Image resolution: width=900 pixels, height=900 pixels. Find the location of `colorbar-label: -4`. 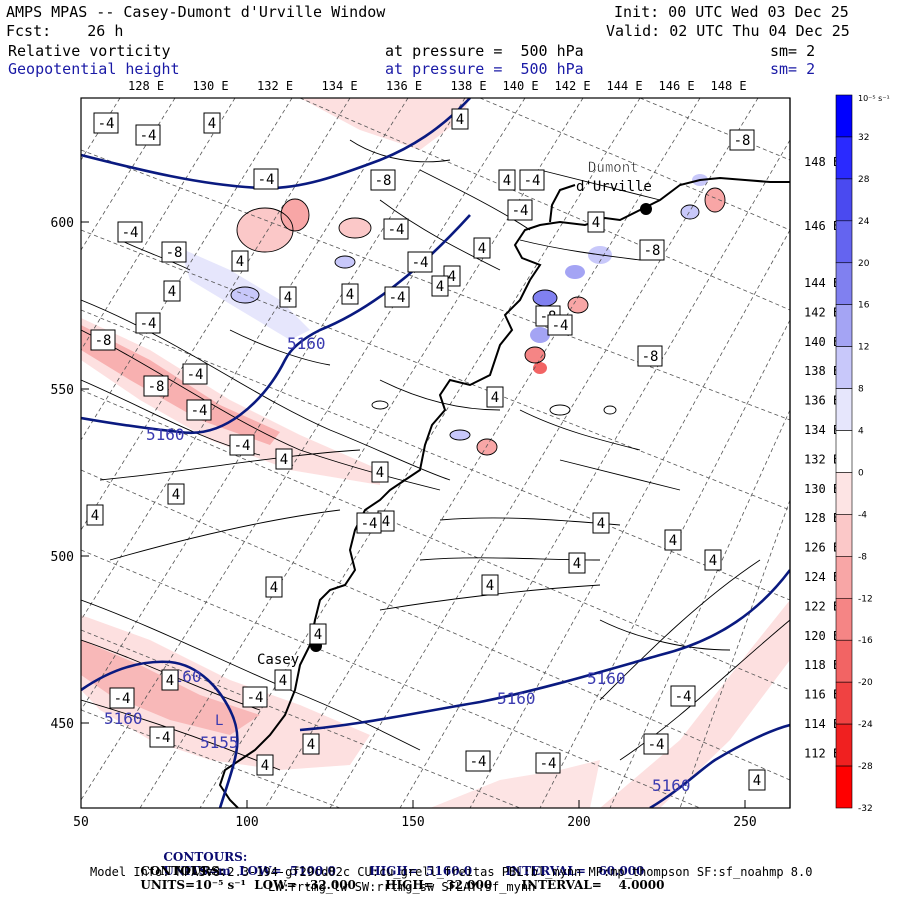

colorbar-label: -4 is located at coordinates (862, 515).